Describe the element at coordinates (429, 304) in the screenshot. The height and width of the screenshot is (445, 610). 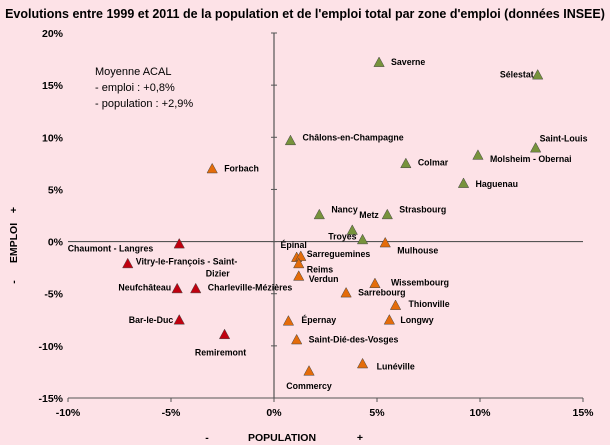
I see `point-label: Thionville` at that location.